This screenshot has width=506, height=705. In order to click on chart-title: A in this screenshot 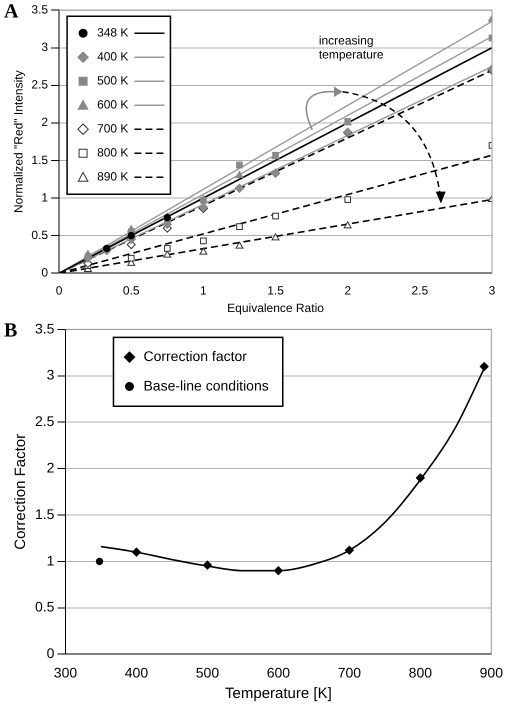, I will do `click(11, 11)`.